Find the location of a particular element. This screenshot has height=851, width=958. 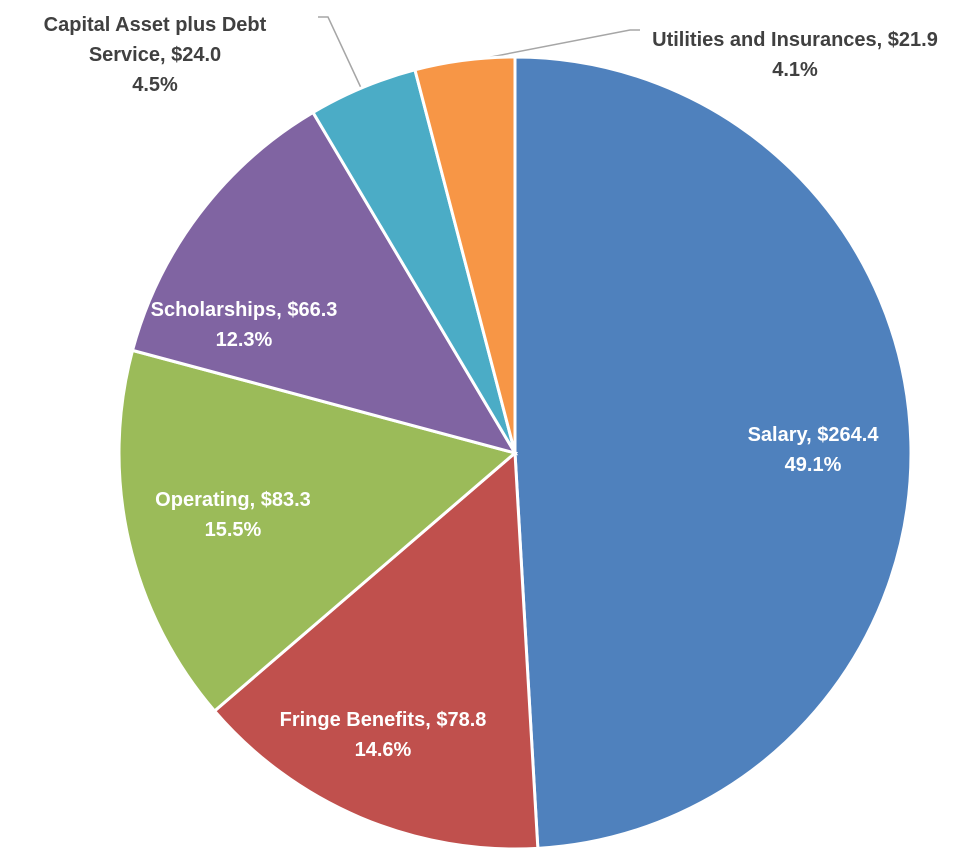

slice-label: Fringe Benefits$78.8 14.6% is located at coordinates (383, 735).